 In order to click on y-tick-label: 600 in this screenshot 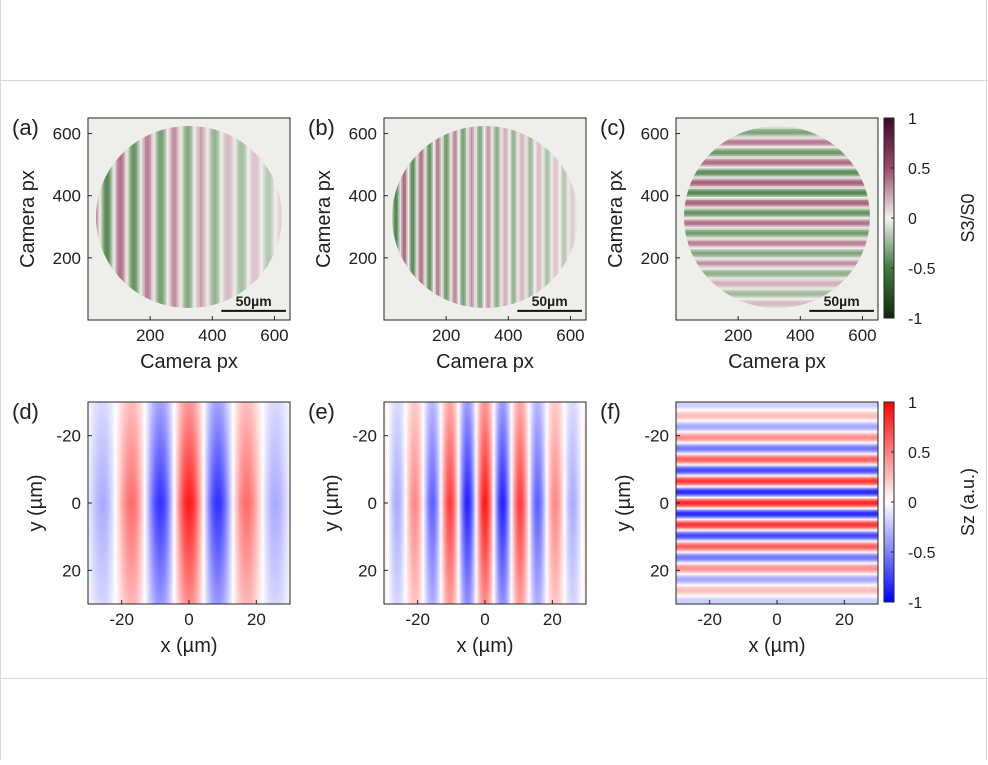, I will do `click(363, 134)`.